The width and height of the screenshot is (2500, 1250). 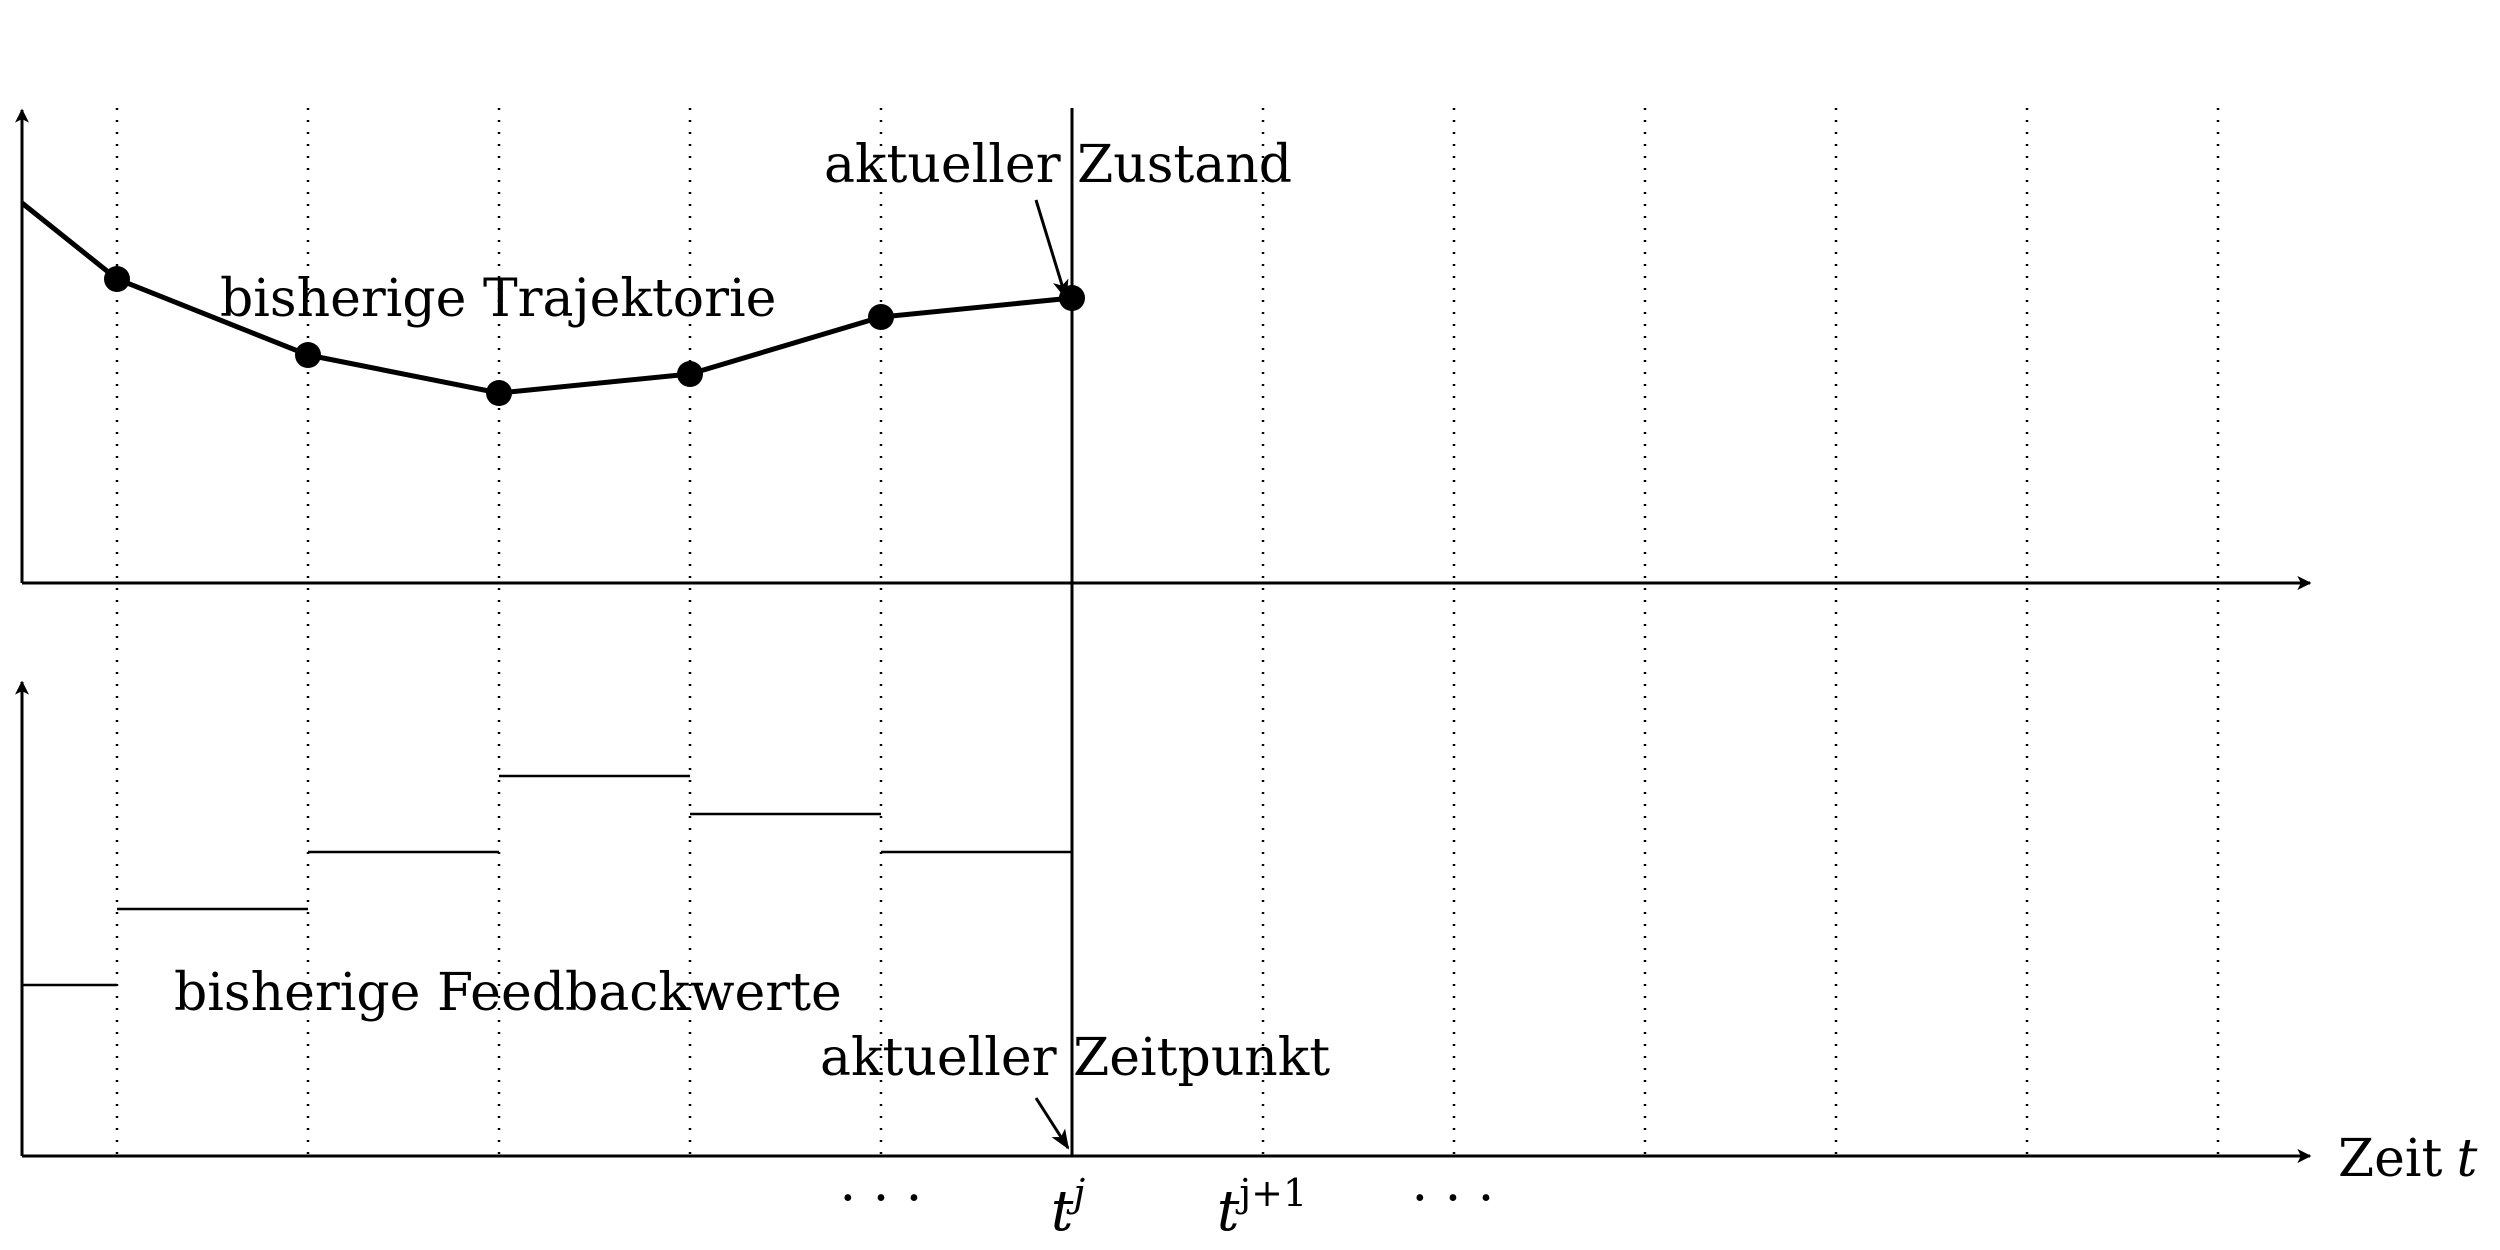 I want to click on tick-ellipsis-right: · · ·, so click(x=1453, y=1199).